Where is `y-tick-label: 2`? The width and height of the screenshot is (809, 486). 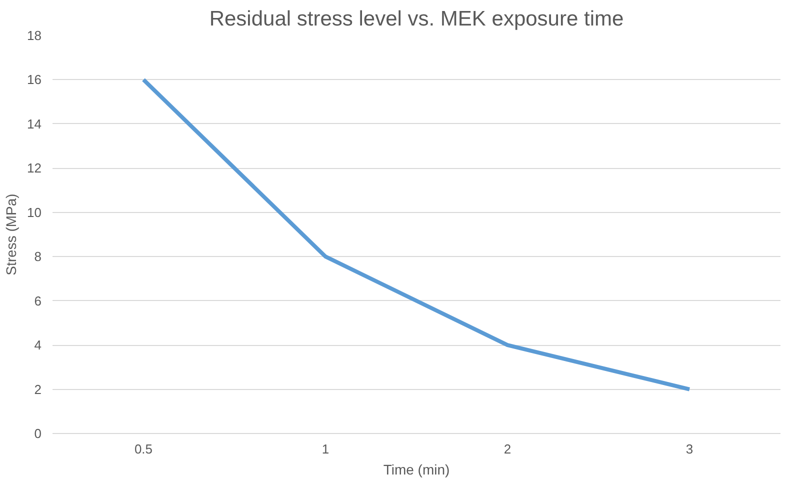
y-tick-label: 2 is located at coordinates (38, 389).